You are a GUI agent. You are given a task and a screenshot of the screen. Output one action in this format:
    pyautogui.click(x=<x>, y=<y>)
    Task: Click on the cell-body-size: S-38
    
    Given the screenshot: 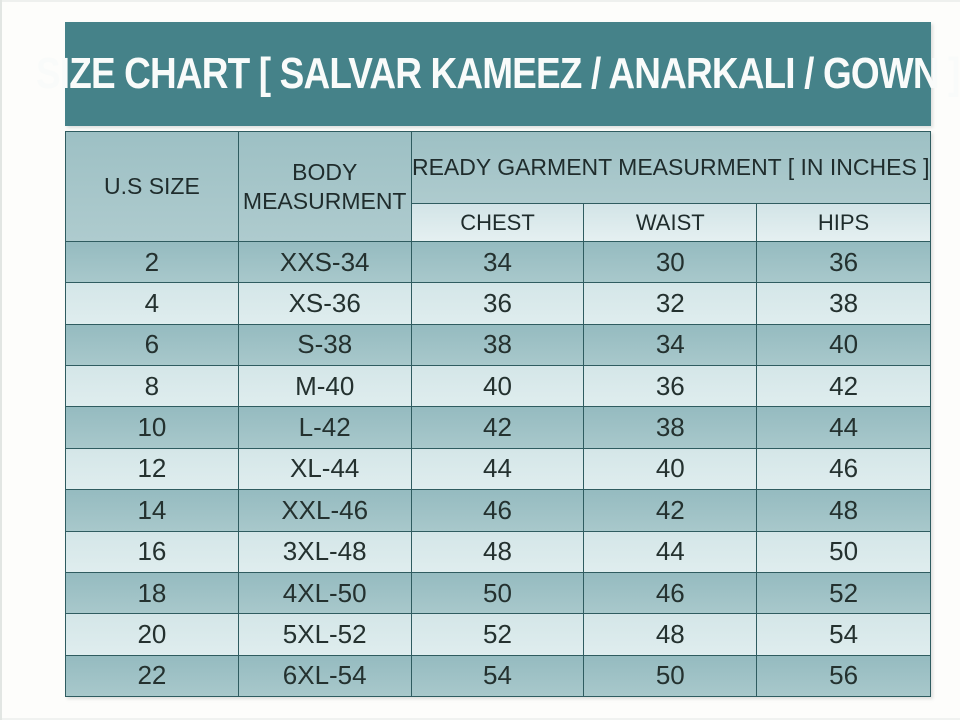 What is the action you would take?
    pyautogui.click(x=325, y=345)
    